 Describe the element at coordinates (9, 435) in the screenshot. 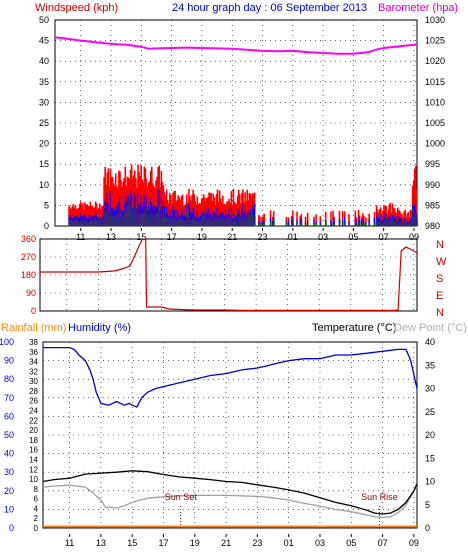

I see `humidity-tick-label: 50` at that location.